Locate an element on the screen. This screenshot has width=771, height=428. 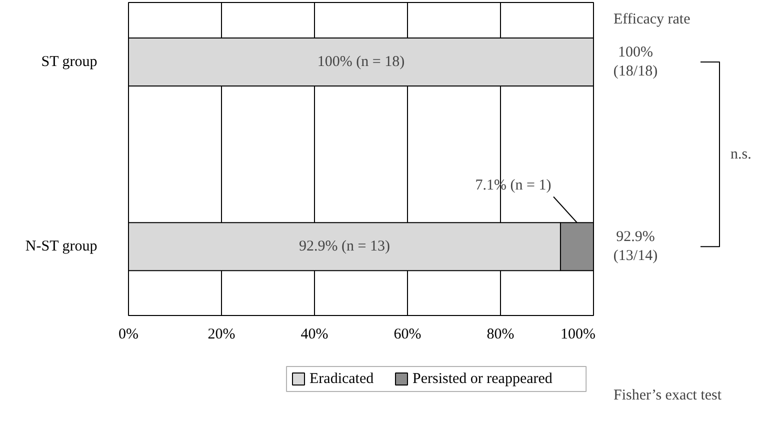
y-tick-label: ST group is located at coordinates (69, 62).